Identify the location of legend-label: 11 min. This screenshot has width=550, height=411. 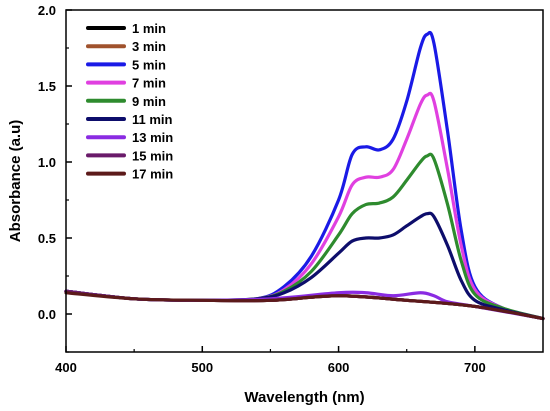
(152, 119).